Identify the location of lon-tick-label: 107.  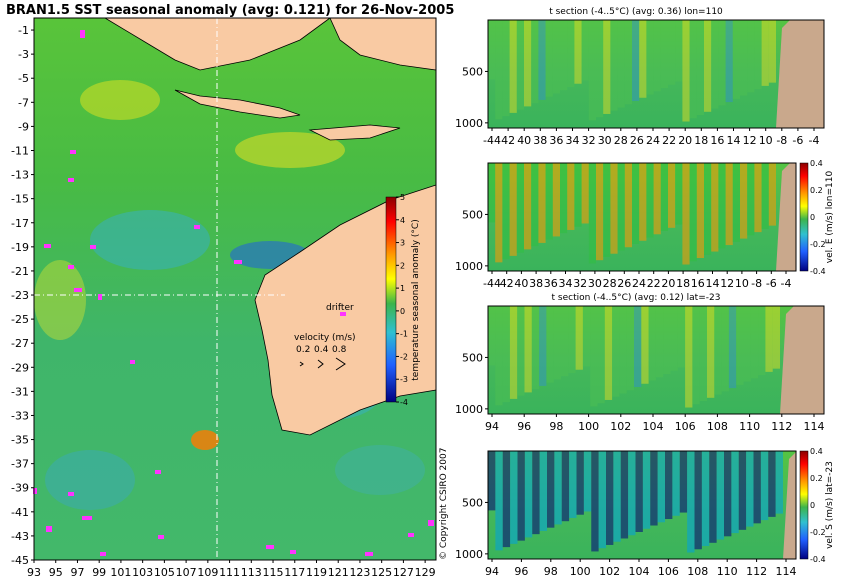
(186, 572).